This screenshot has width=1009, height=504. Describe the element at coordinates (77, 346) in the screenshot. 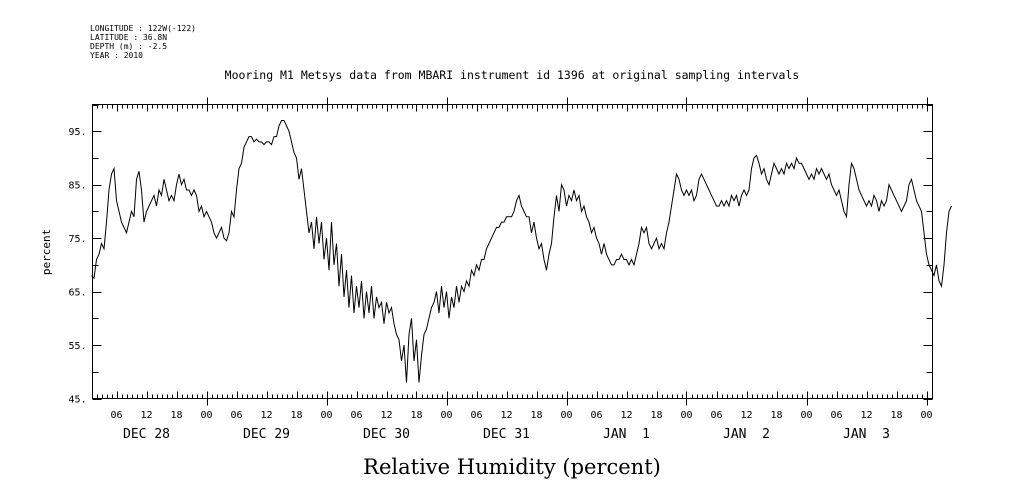

I see `y-tick-label: 55.` at that location.